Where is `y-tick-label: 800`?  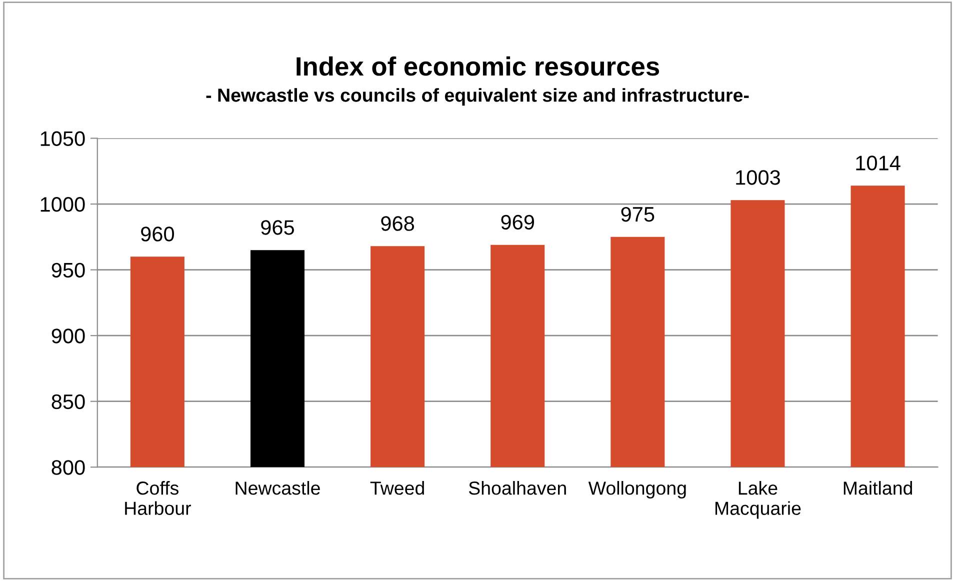
y-tick-label: 800 is located at coordinates (68, 467).